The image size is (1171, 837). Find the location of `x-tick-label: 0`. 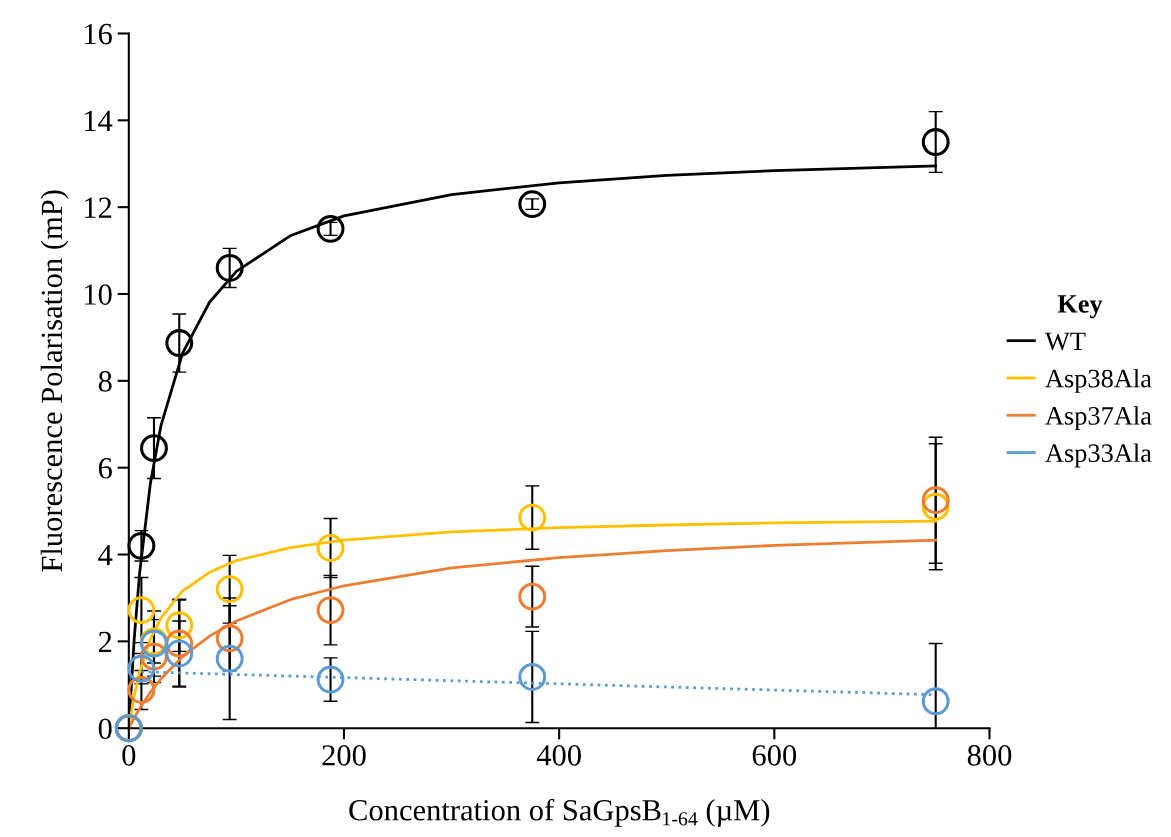

x-tick-label: 0 is located at coordinates (129, 755).